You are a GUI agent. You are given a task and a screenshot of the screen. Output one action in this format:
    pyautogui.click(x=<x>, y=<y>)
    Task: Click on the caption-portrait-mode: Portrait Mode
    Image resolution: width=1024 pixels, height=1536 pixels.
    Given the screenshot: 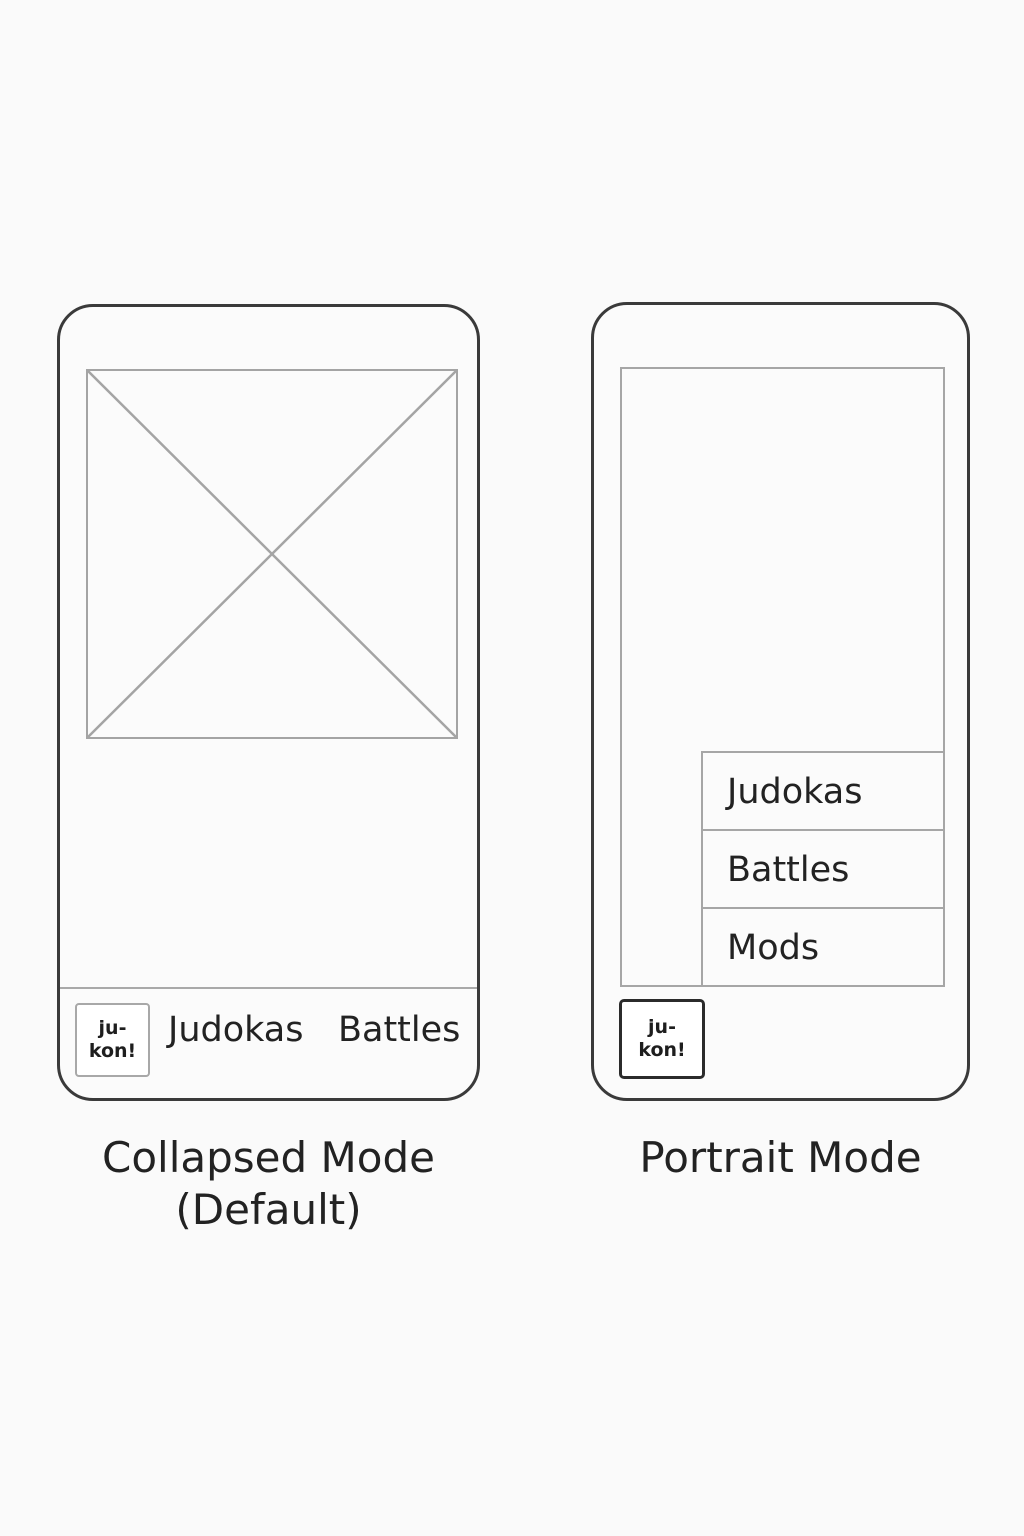 What is the action you would take?
    pyautogui.click(x=780, y=1157)
    